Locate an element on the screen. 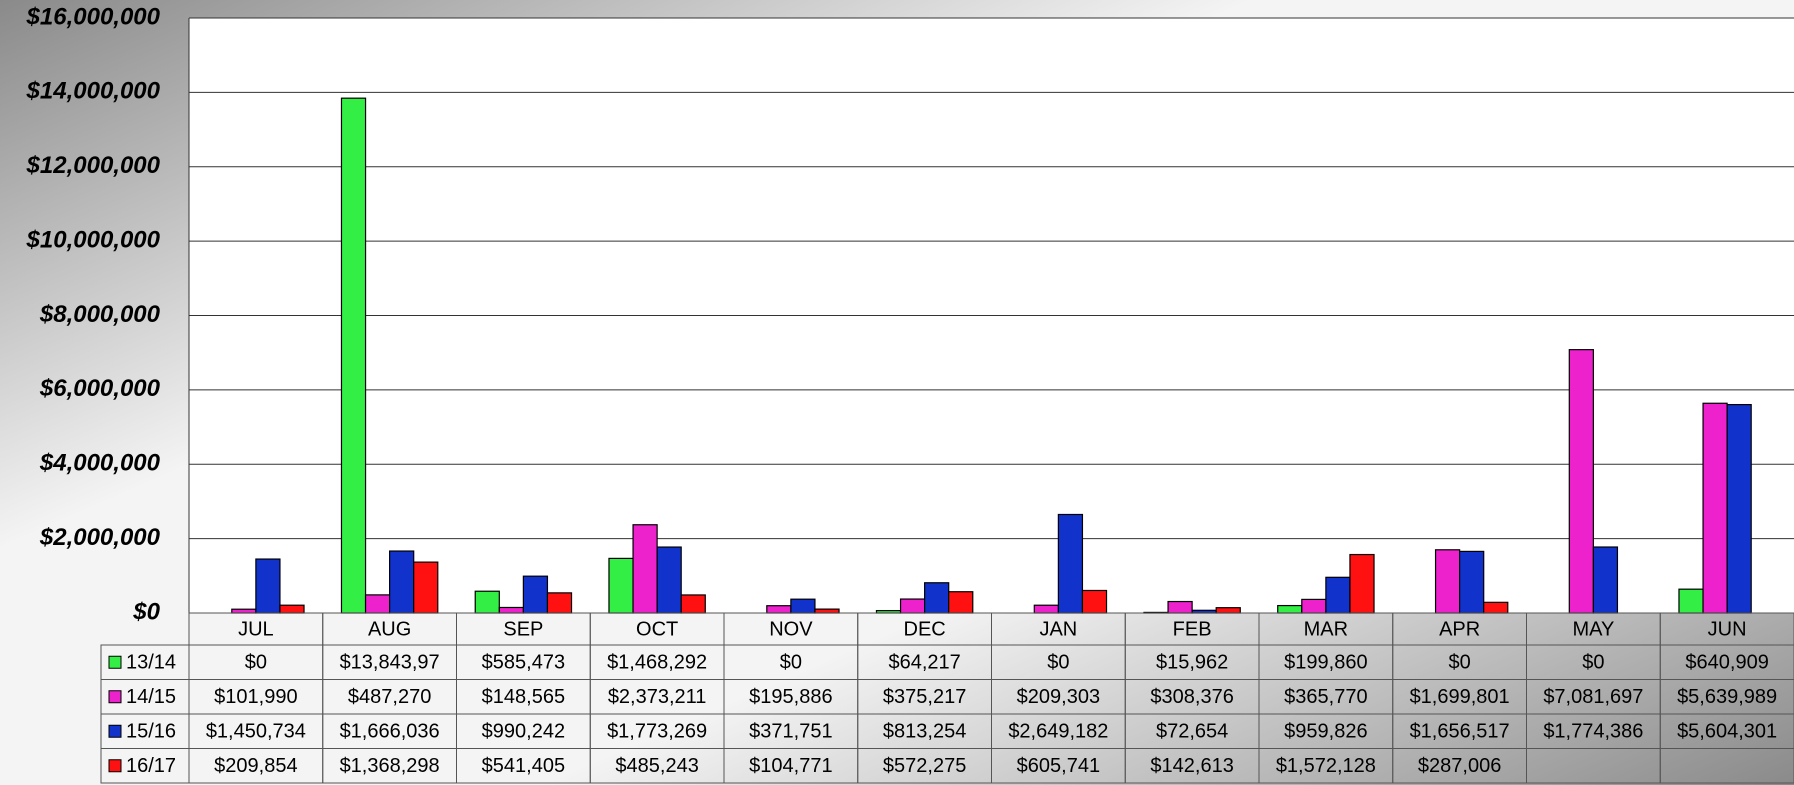 The width and height of the screenshot is (1794, 785). data-label: $287,006 is located at coordinates (1459, 766).